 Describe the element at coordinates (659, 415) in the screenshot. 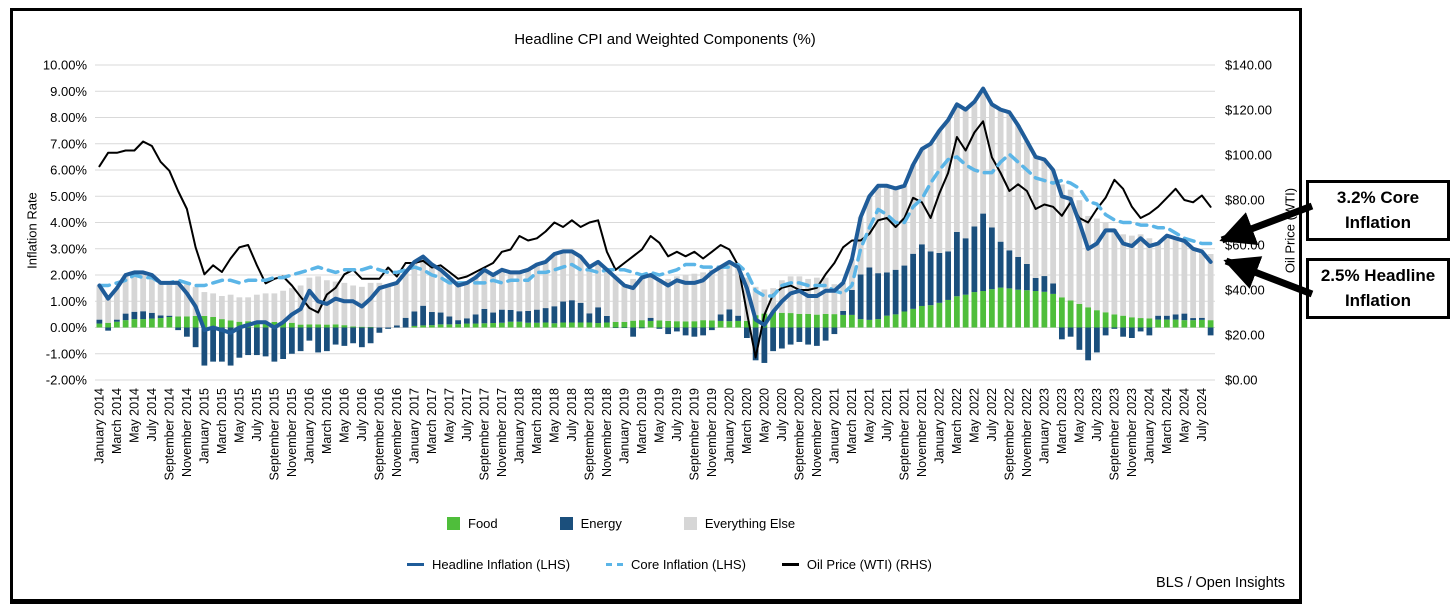

I see `x-axis-tick-label: May 2019` at that location.